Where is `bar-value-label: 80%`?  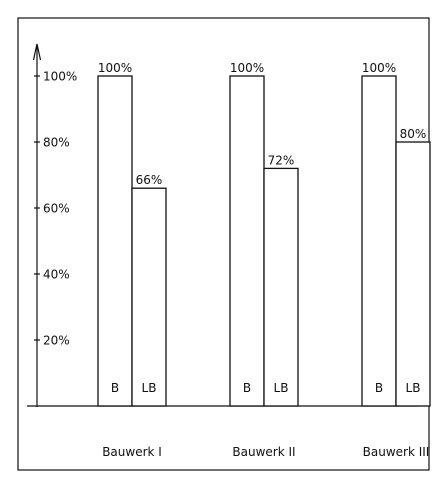
bar-value-label: 80% is located at coordinates (413, 134).